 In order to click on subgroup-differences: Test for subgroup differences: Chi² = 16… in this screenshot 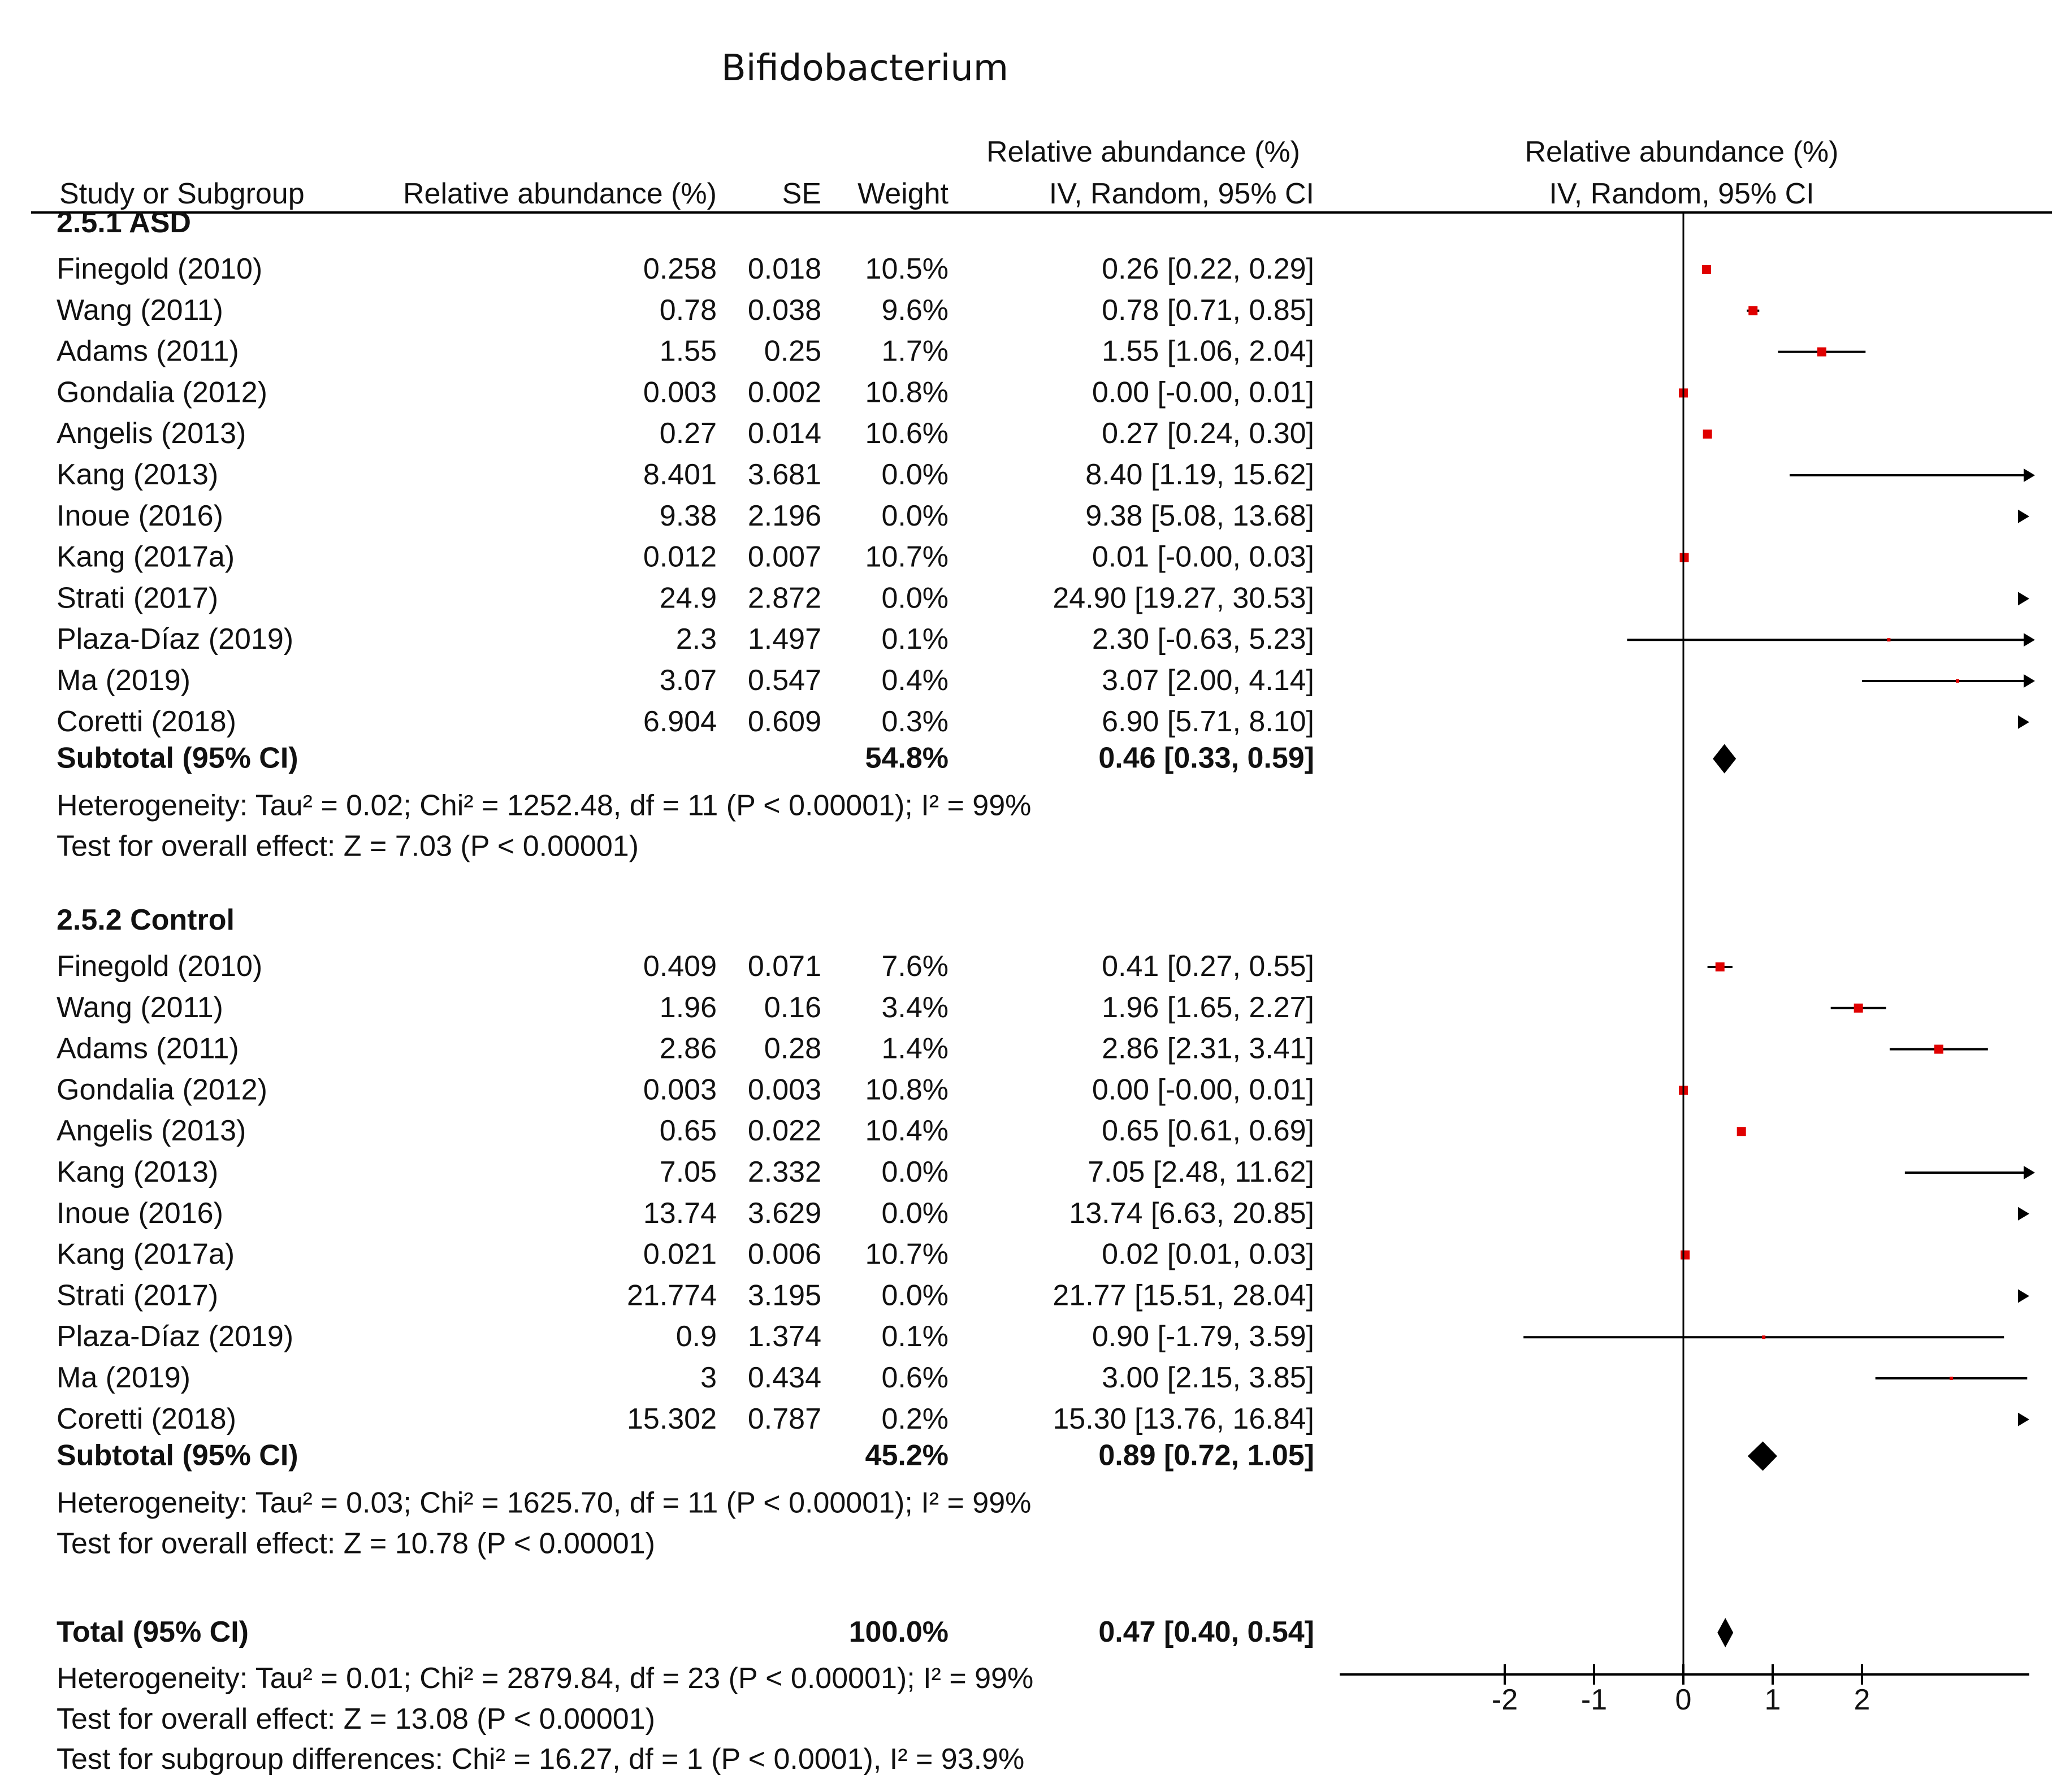, I will do `click(540, 1759)`.